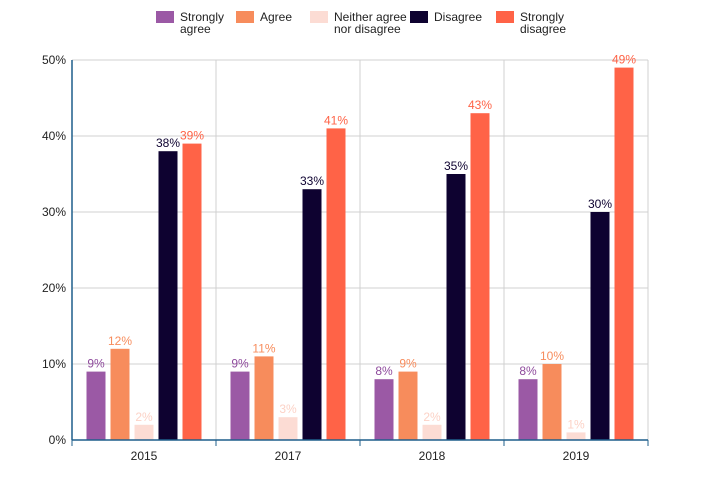 This screenshot has height=500, width=720. I want to click on data-label: 11%, so click(263, 348).